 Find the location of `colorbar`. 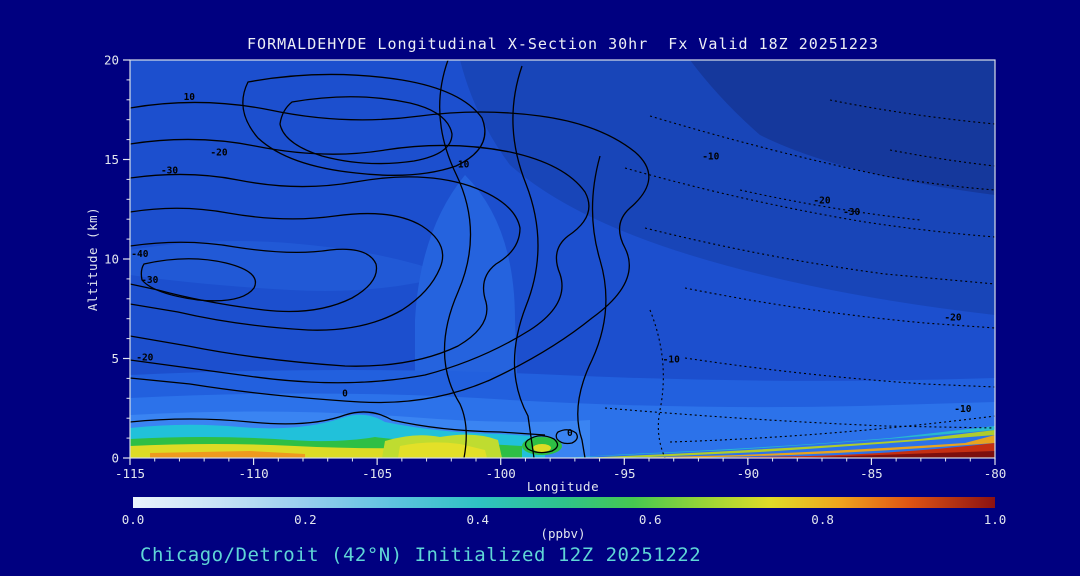

colorbar is located at coordinates (564, 502).